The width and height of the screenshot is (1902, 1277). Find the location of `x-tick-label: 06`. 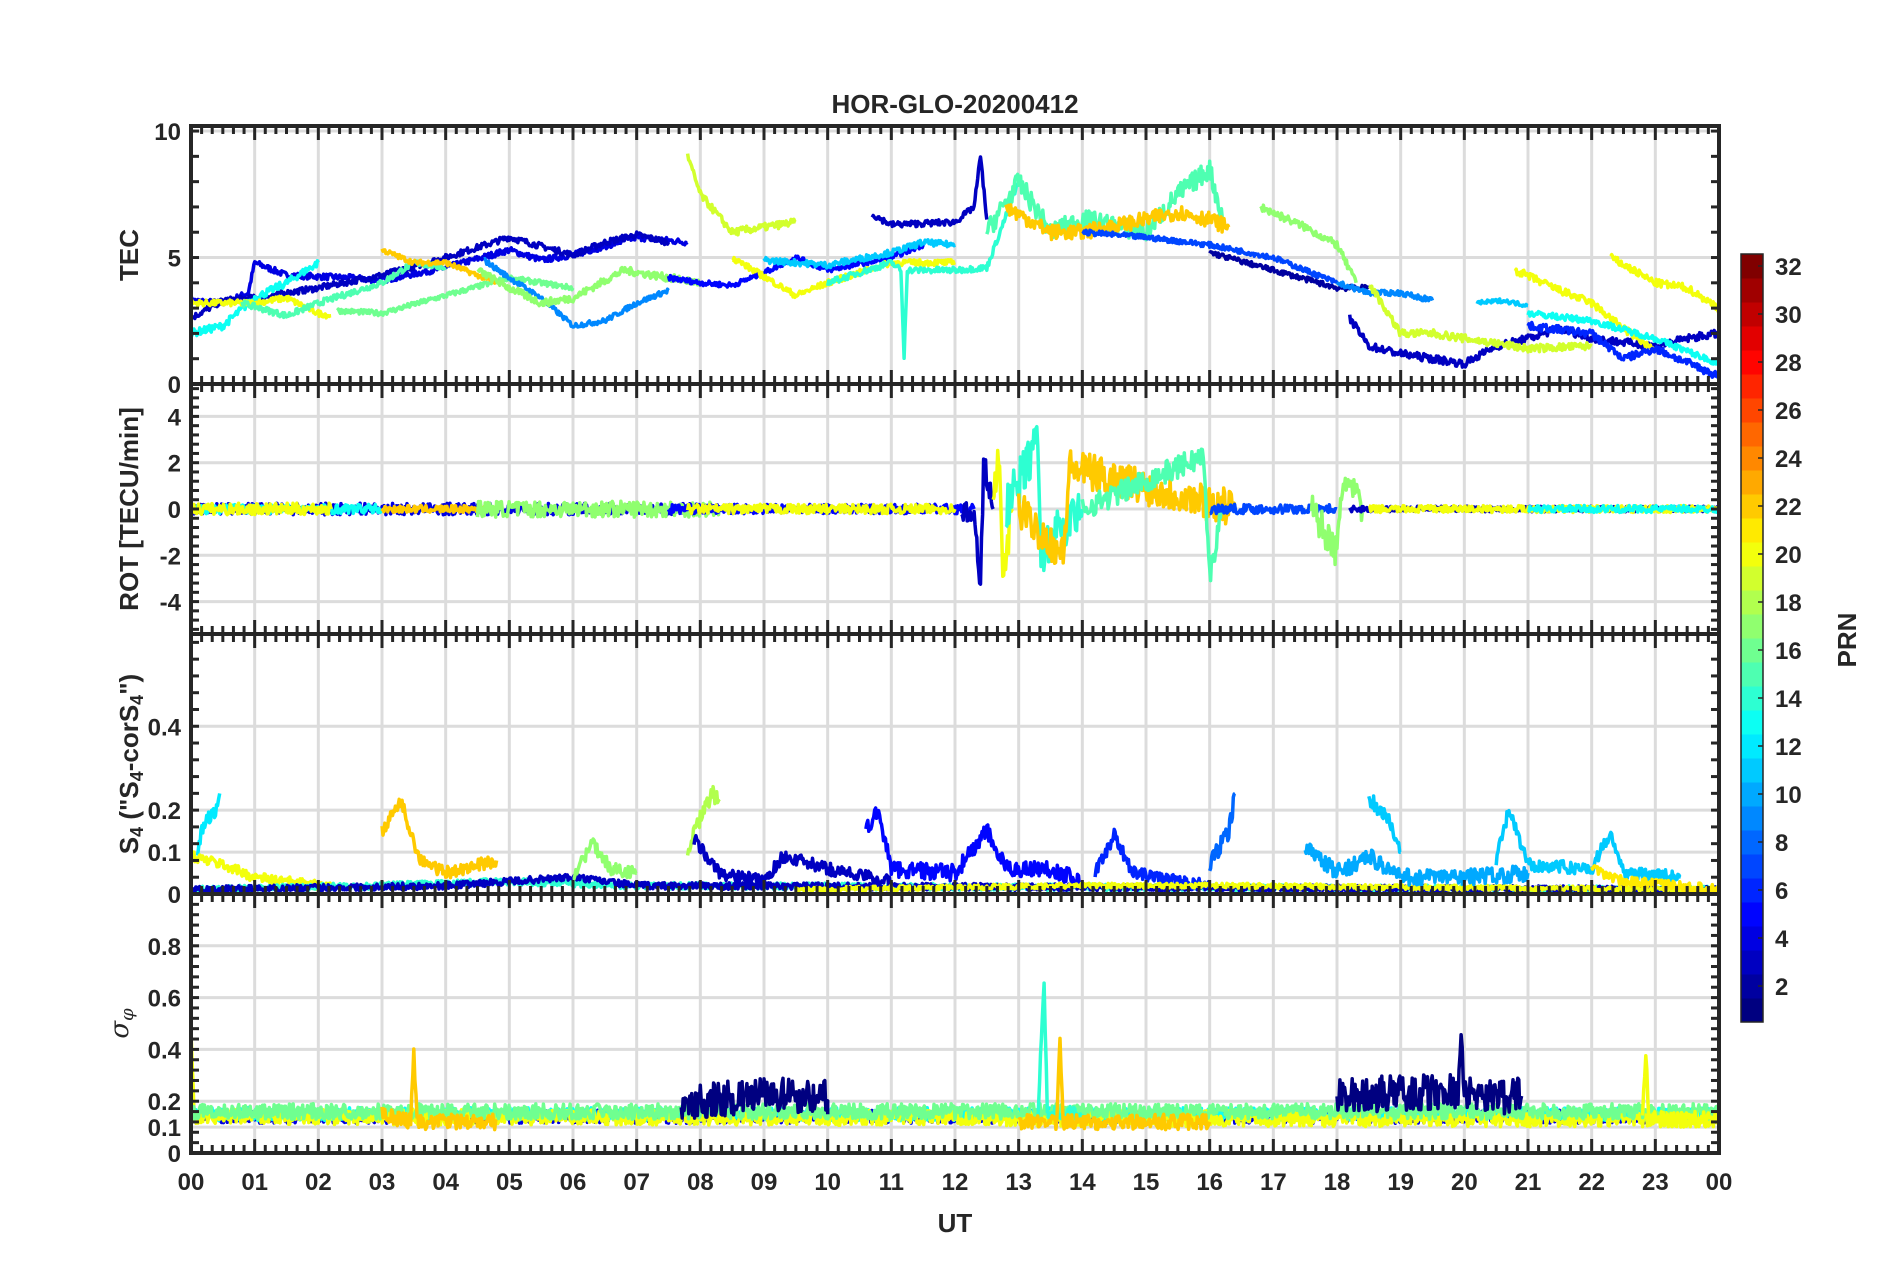

x-tick-label: 06 is located at coordinates (573, 1182).